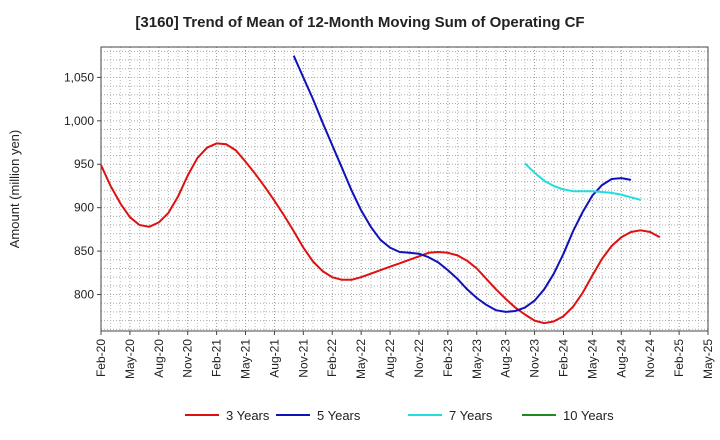 The width and height of the screenshot is (720, 440). What do you see at coordinates (246, 359) in the screenshot?
I see `x-tick-label: May-21` at bounding box center [246, 359].